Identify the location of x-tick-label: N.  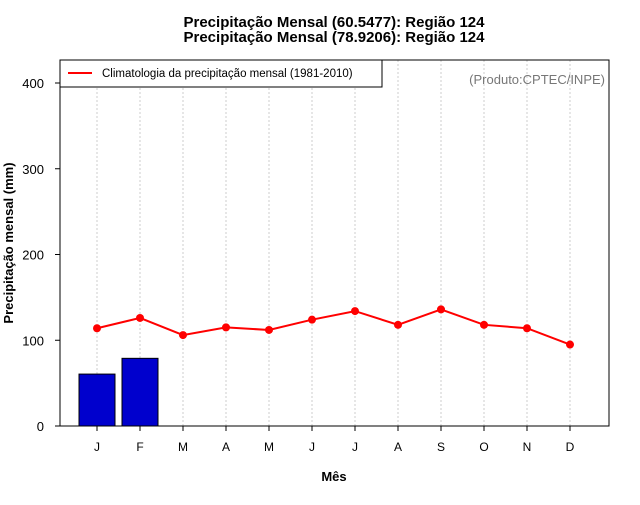
(527, 447).